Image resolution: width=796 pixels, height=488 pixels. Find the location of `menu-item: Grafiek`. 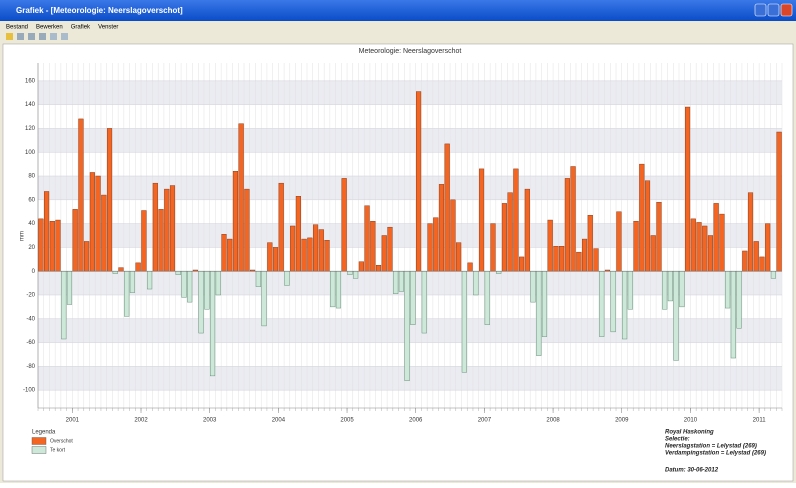

menu-item: Grafiek is located at coordinates (81, 28).